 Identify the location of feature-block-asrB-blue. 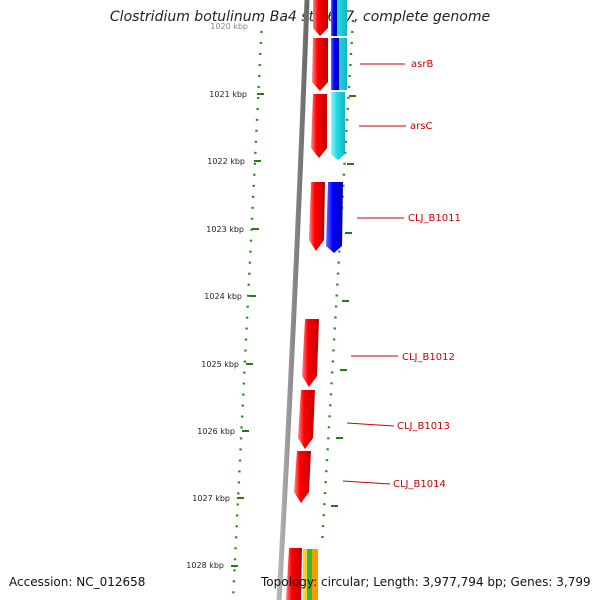
(335, 64).